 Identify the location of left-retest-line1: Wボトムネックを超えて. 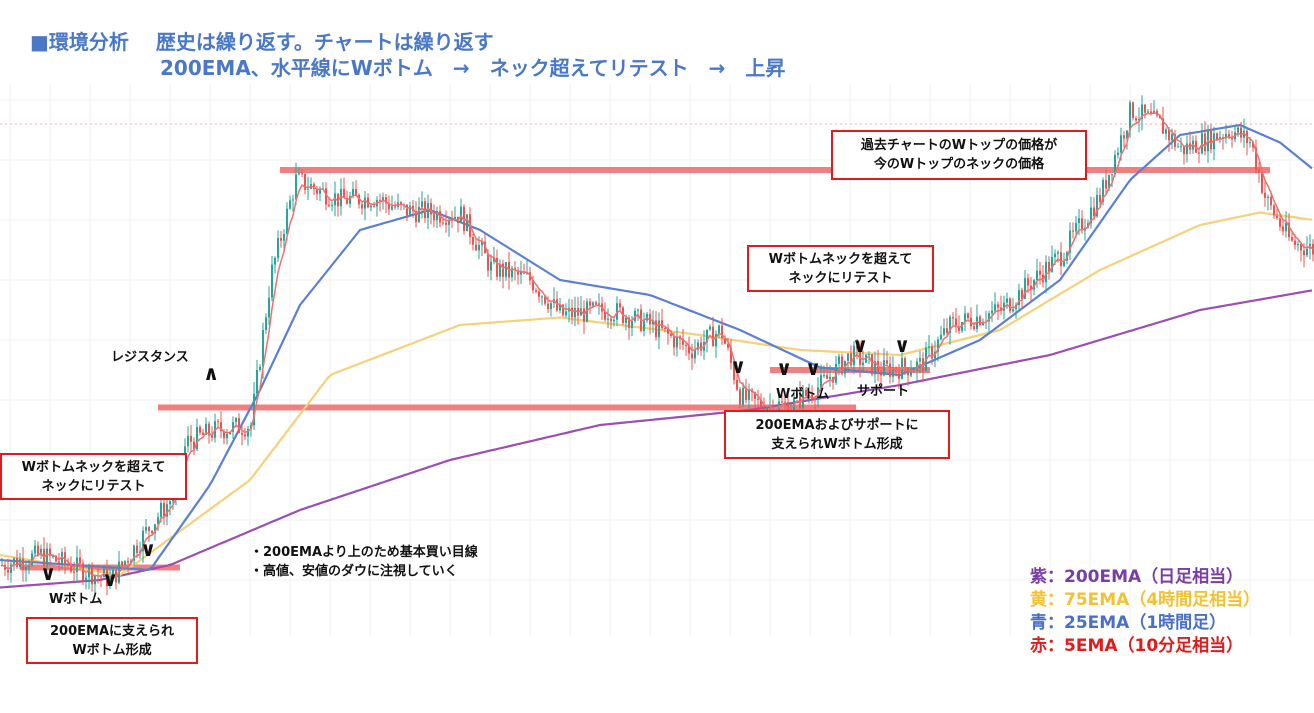
(93, 467).